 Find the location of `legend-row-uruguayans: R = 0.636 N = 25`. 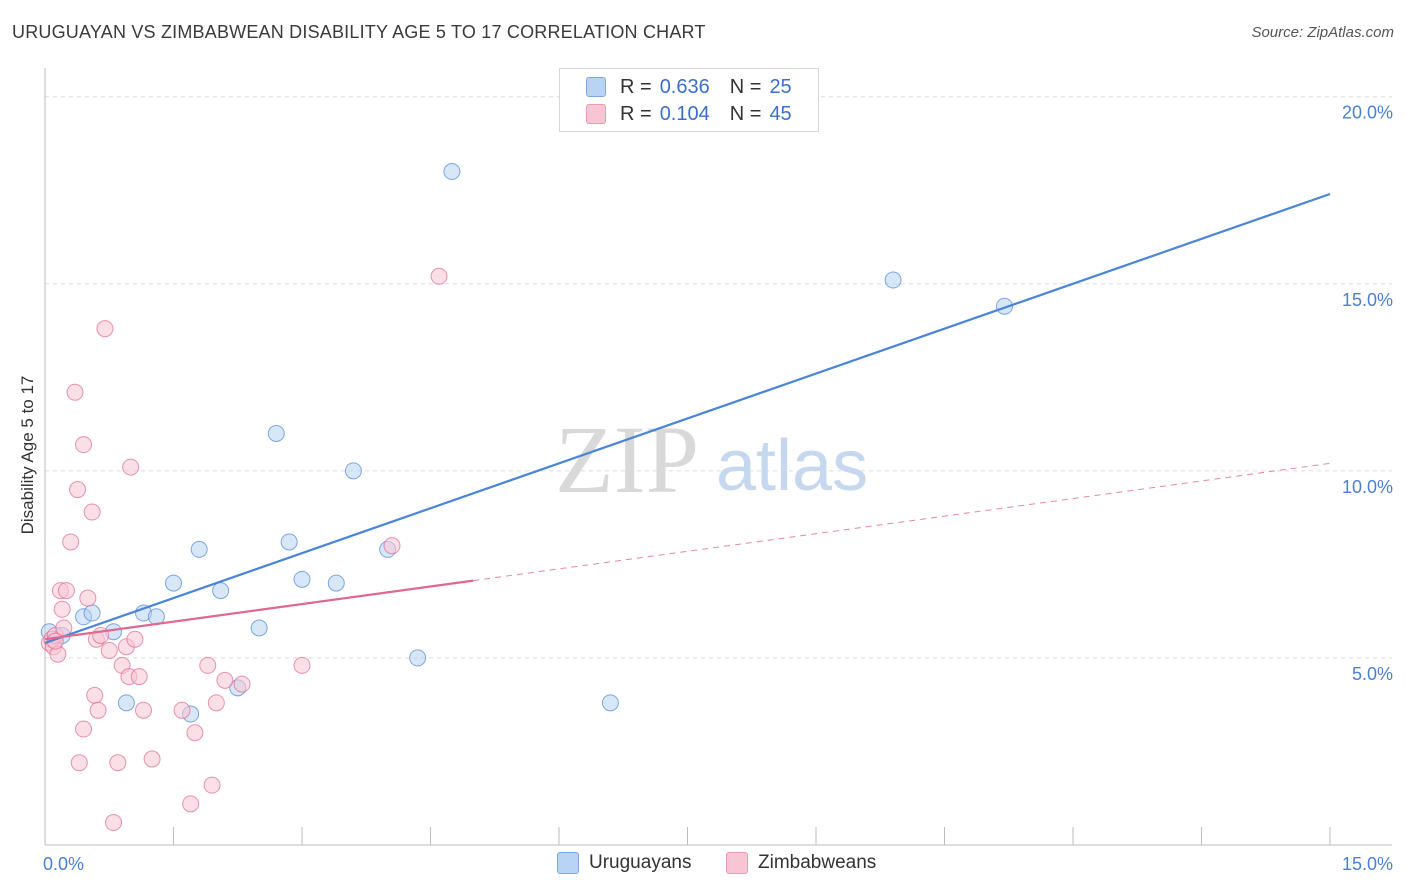

legend-row-uruguayans: R = 0.636 N = 25 is located at coordinates (689, 87).